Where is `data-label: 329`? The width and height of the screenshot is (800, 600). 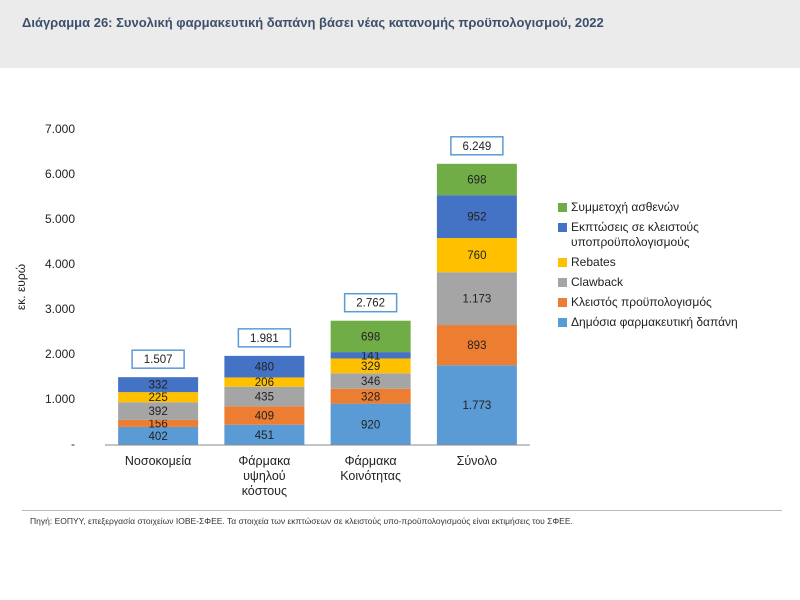 data-label: 329 is located at coordinates (370, 367).